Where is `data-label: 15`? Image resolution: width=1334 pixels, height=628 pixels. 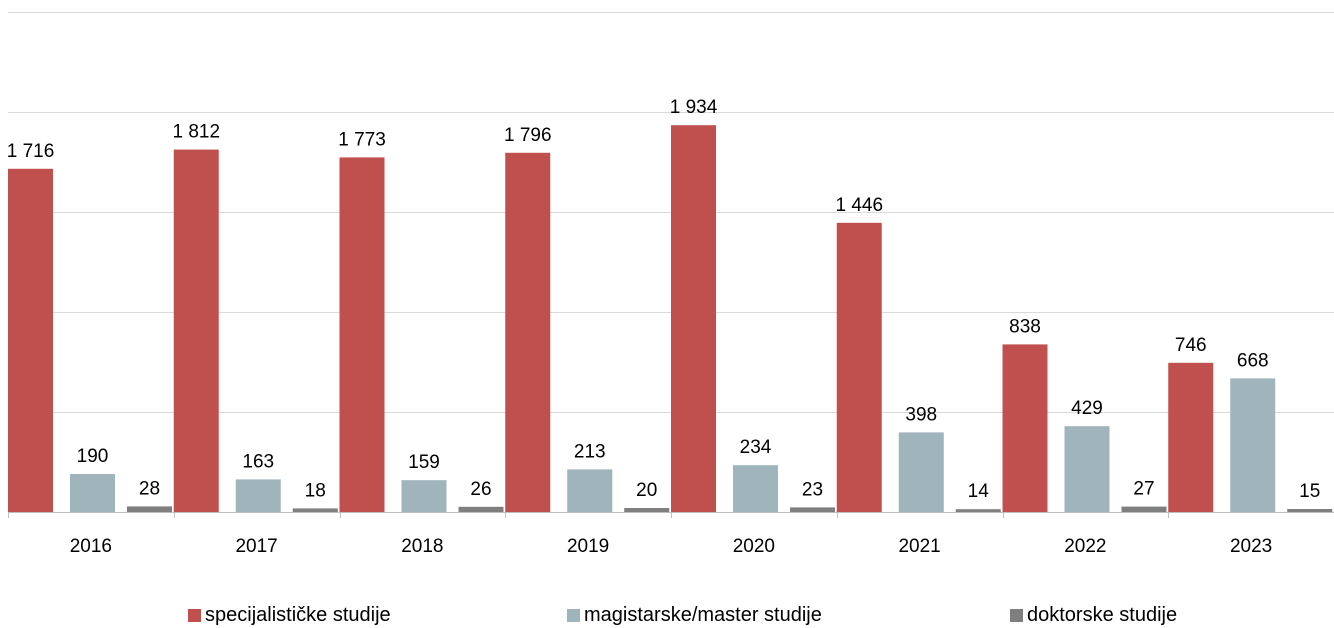 data-label: 15 is located at coordinates (1309, 491).